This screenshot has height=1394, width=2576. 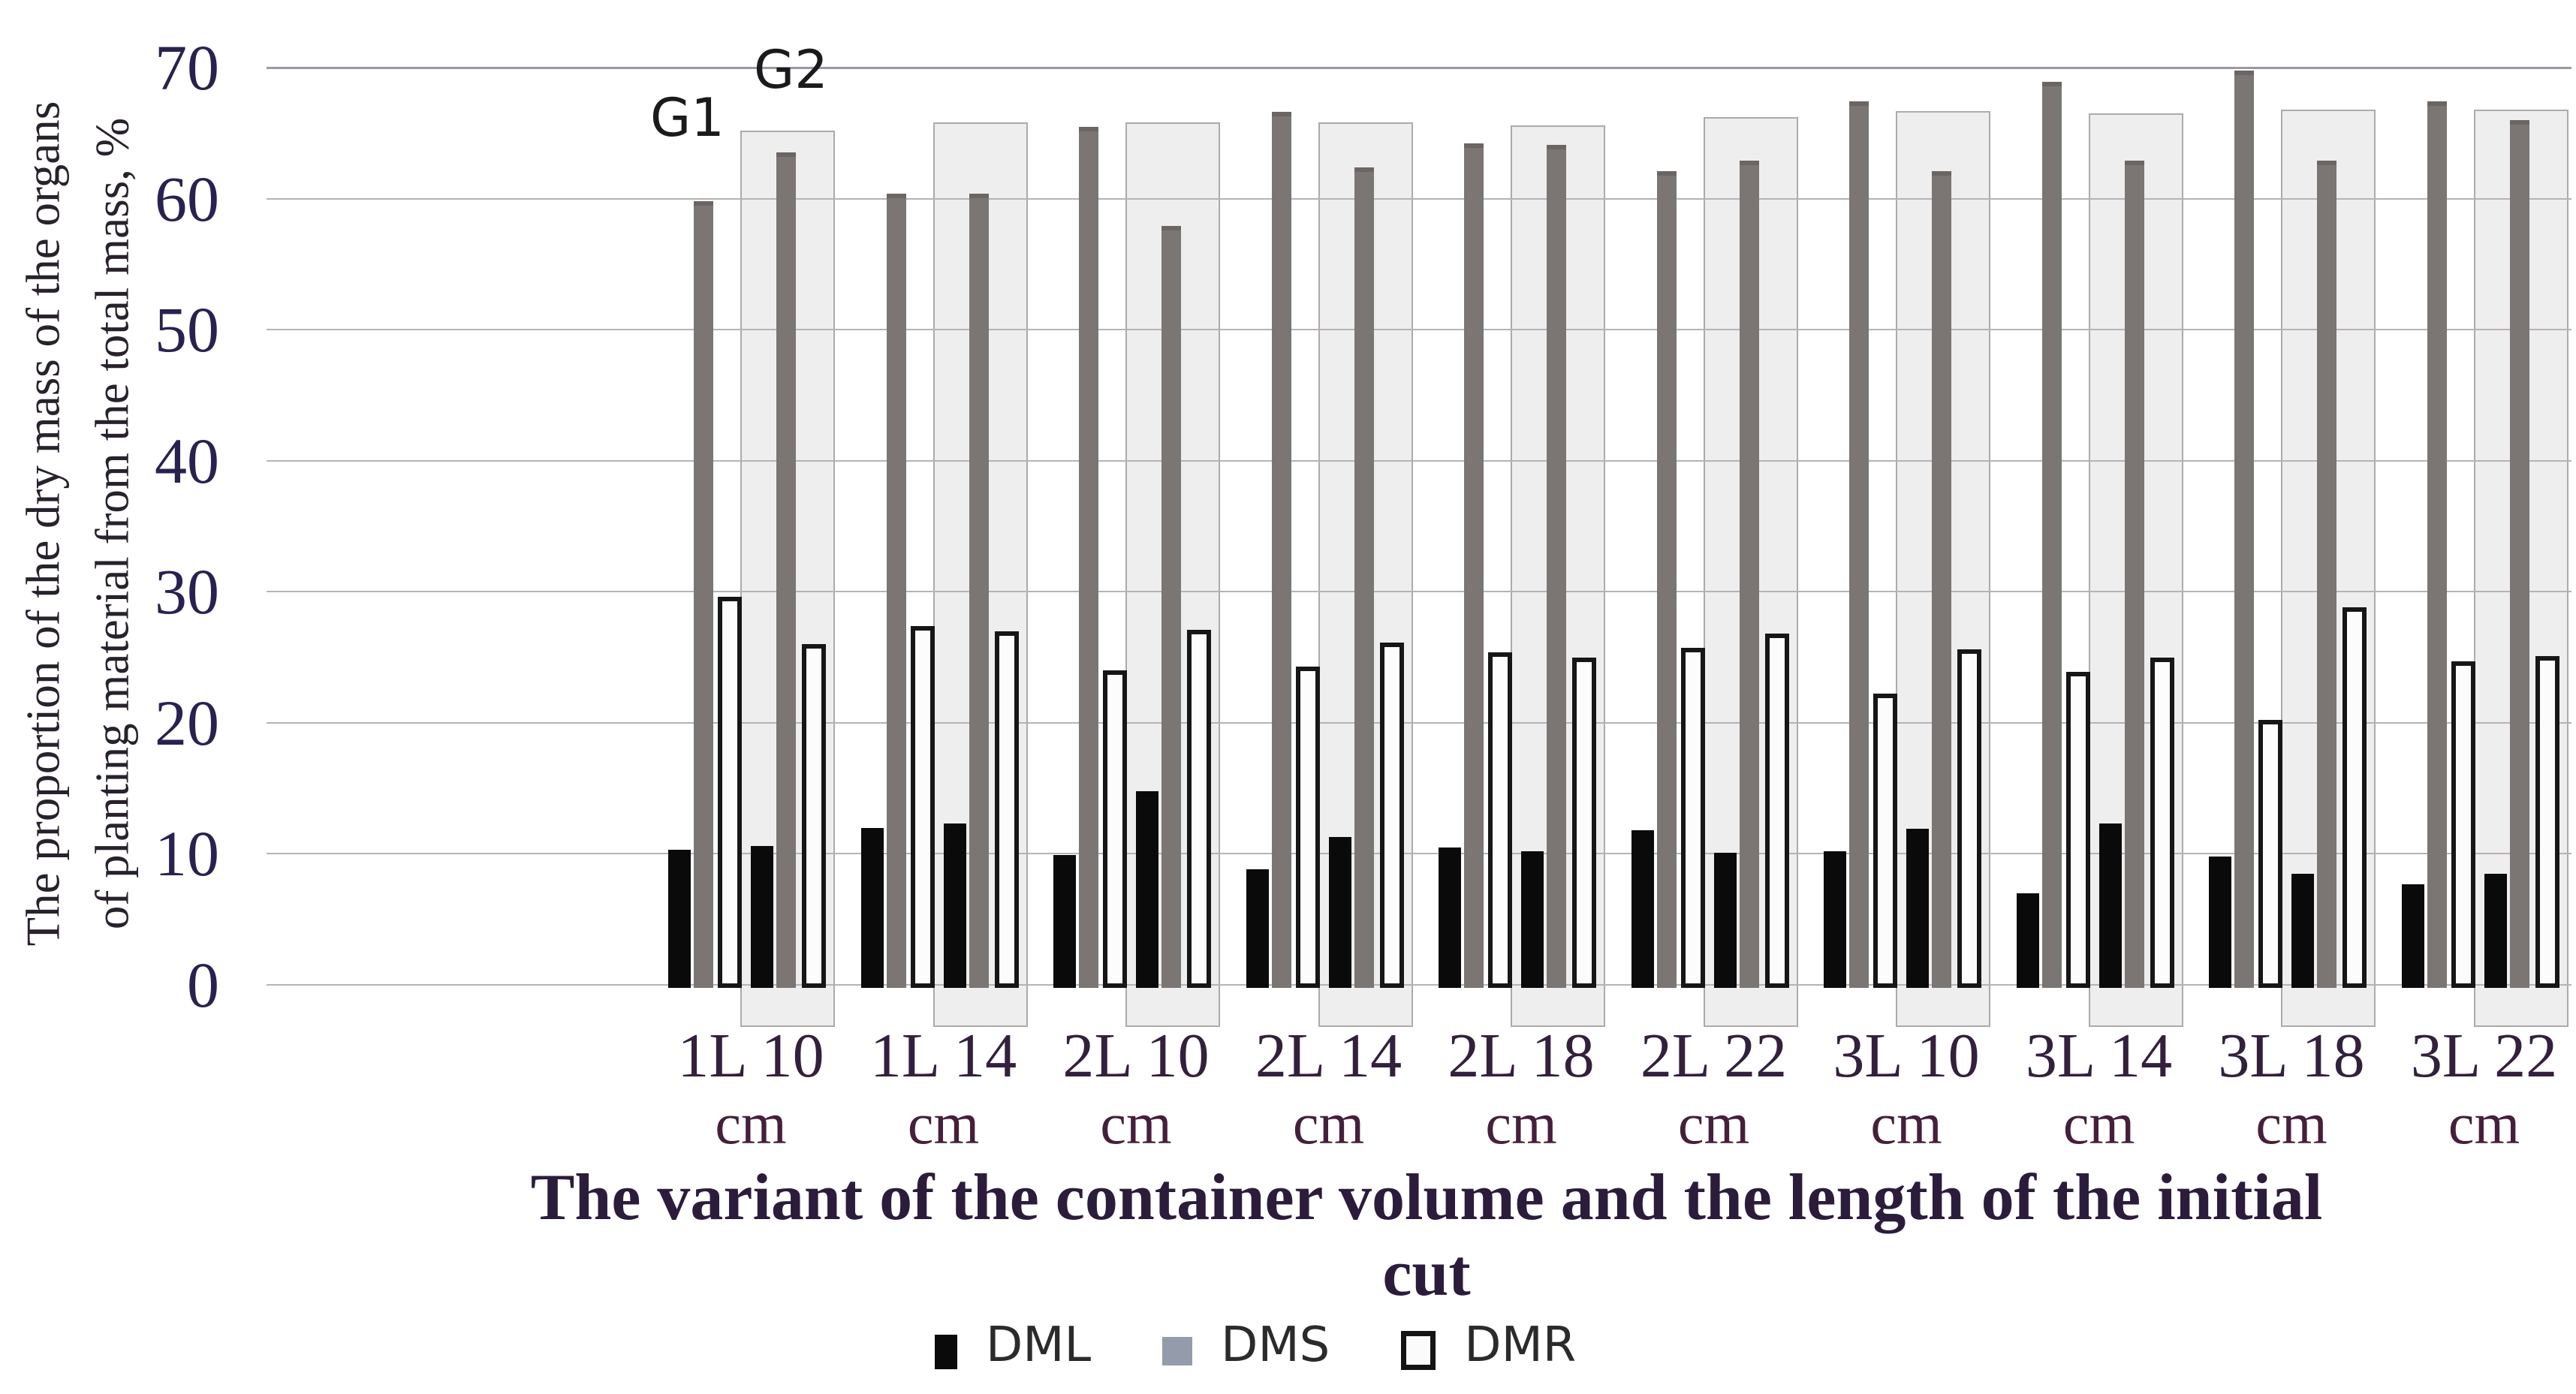 I want to click on x-category-label: 3L 14, so click(x=2099, y=1056).